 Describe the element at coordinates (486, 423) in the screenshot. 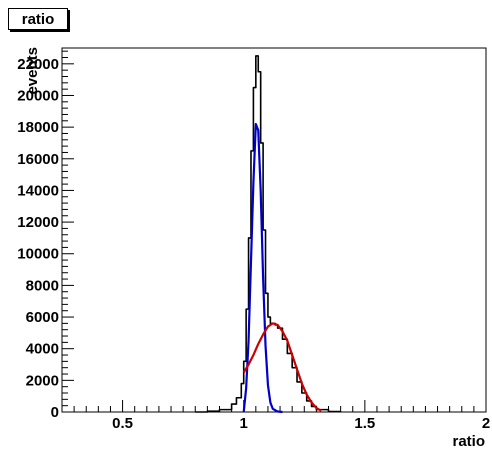

I see `x-tick-label: 2` at that location.